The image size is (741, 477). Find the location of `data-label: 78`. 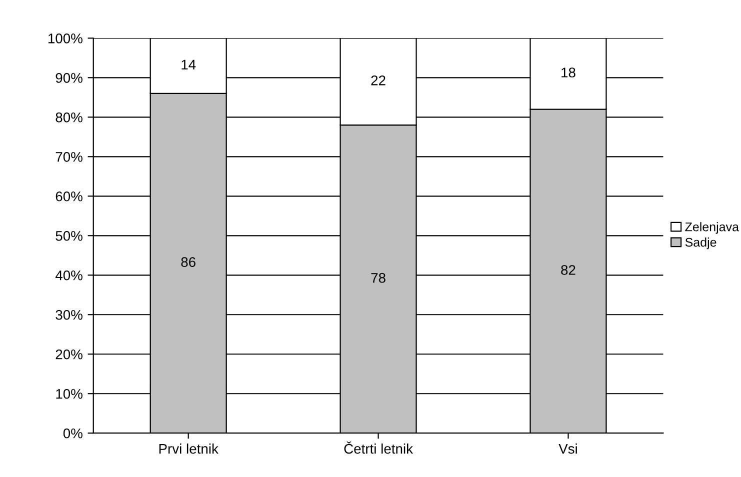

data-label: 78 is located at coordinates (378, 277).